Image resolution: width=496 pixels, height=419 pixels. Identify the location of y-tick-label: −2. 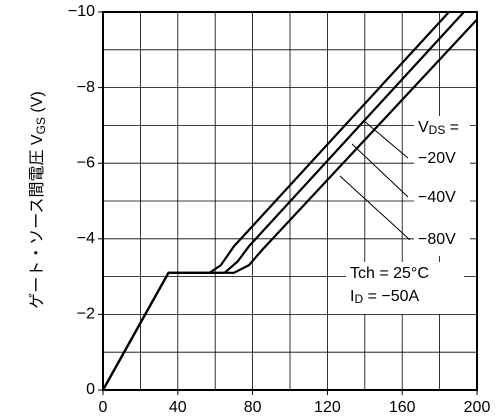
(86, 314).